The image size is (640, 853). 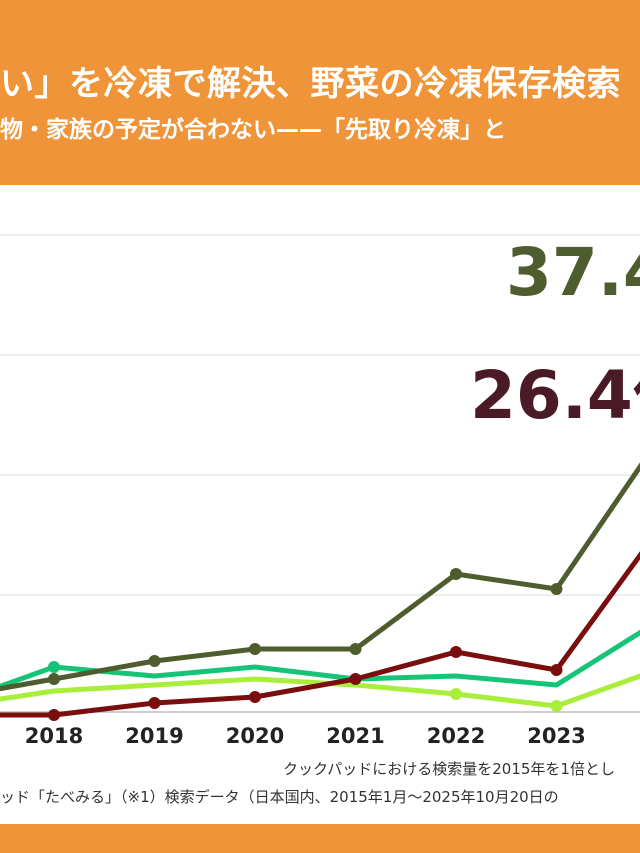 What do you see at coordinates (556, 589) in the screenshot?
I see `series-0-point-2023` at bounding box center [556, 589].